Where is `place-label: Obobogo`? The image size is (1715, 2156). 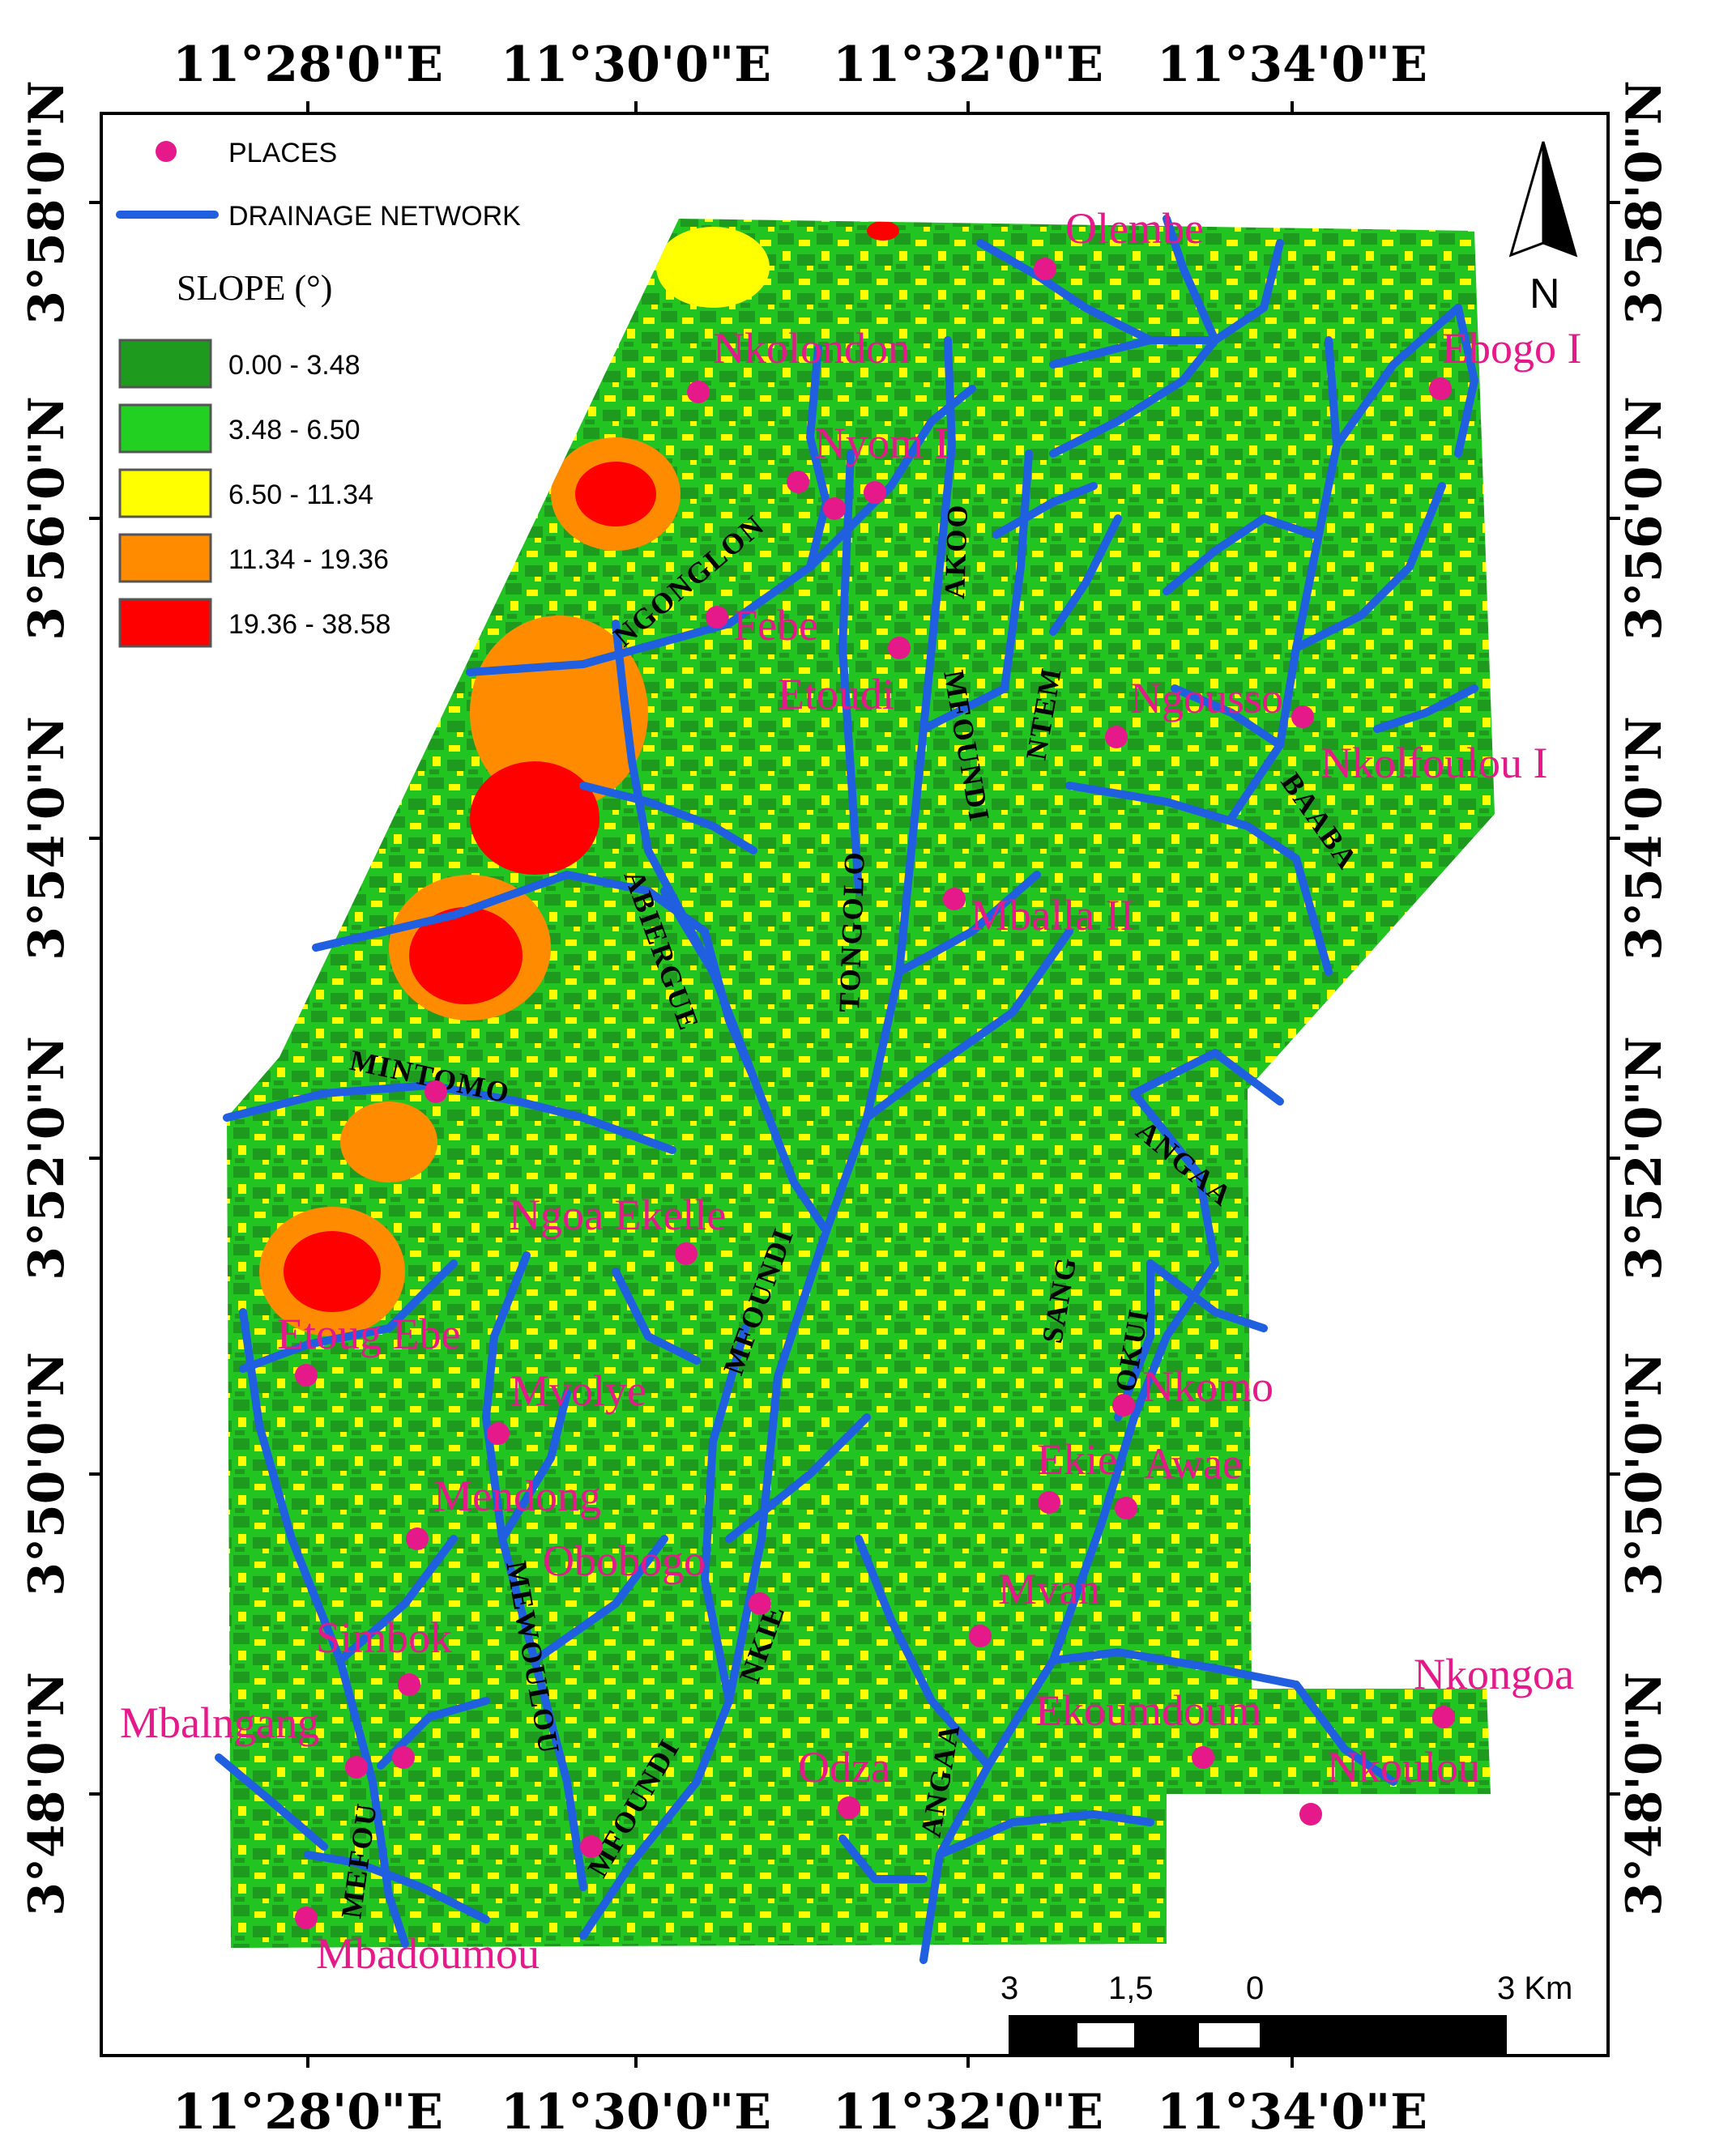
place-label: Obobogo is located at coordinates (624, 1560).